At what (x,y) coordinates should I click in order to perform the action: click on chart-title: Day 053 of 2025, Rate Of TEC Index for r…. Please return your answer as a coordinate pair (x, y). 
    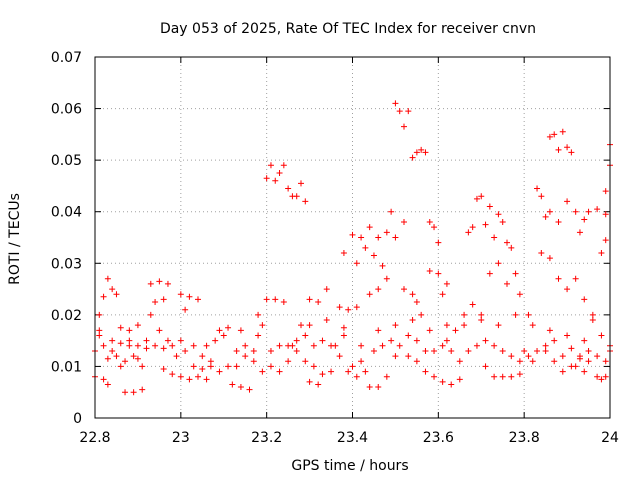
    Looking at the image, I should click on (348, 29).